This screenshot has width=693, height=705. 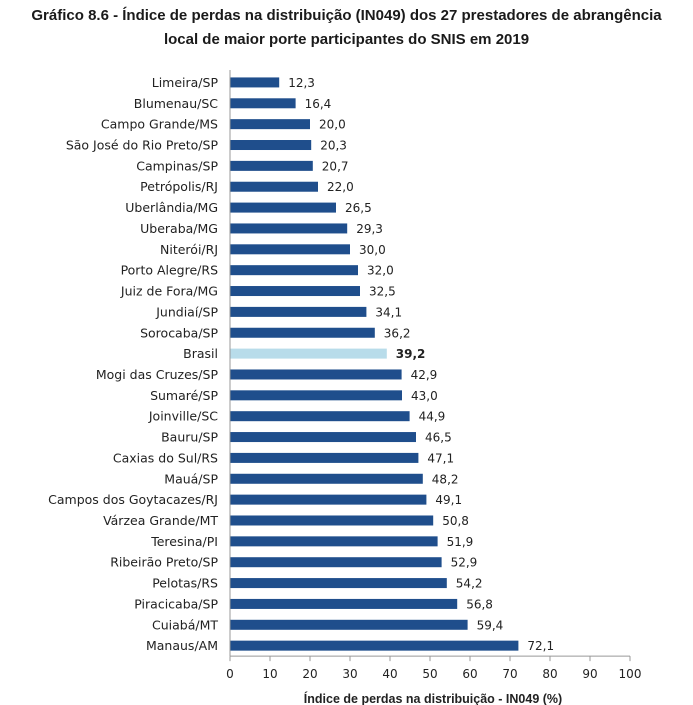 What do you see at coordinates (479, 604) in the screenshot?
I see `value-label: 56,8` at bounding box center [479, 604].